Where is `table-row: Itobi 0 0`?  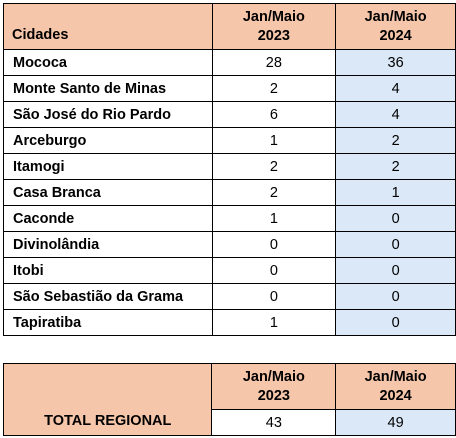 table-row: Itobi 0 0 is located at coordinates (229, 270).